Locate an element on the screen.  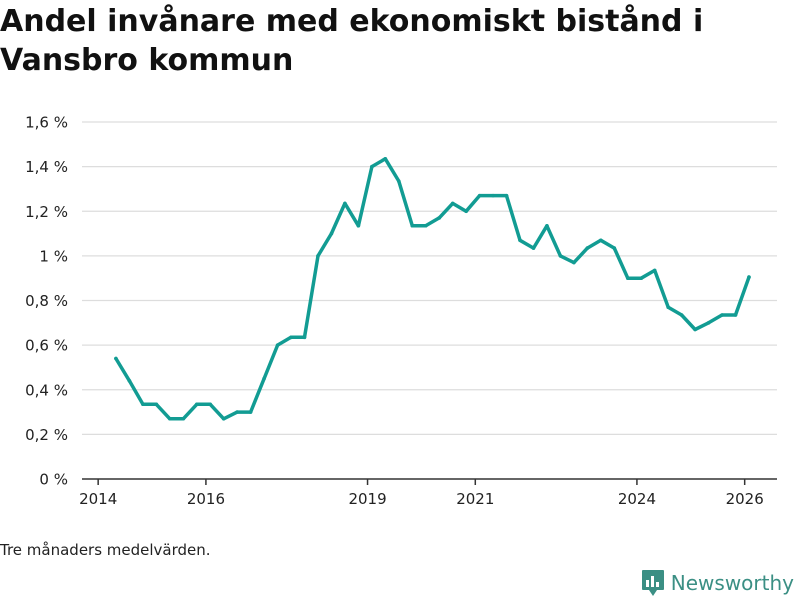
x-tick-label: 2026 is located at coordinates (745, 499).